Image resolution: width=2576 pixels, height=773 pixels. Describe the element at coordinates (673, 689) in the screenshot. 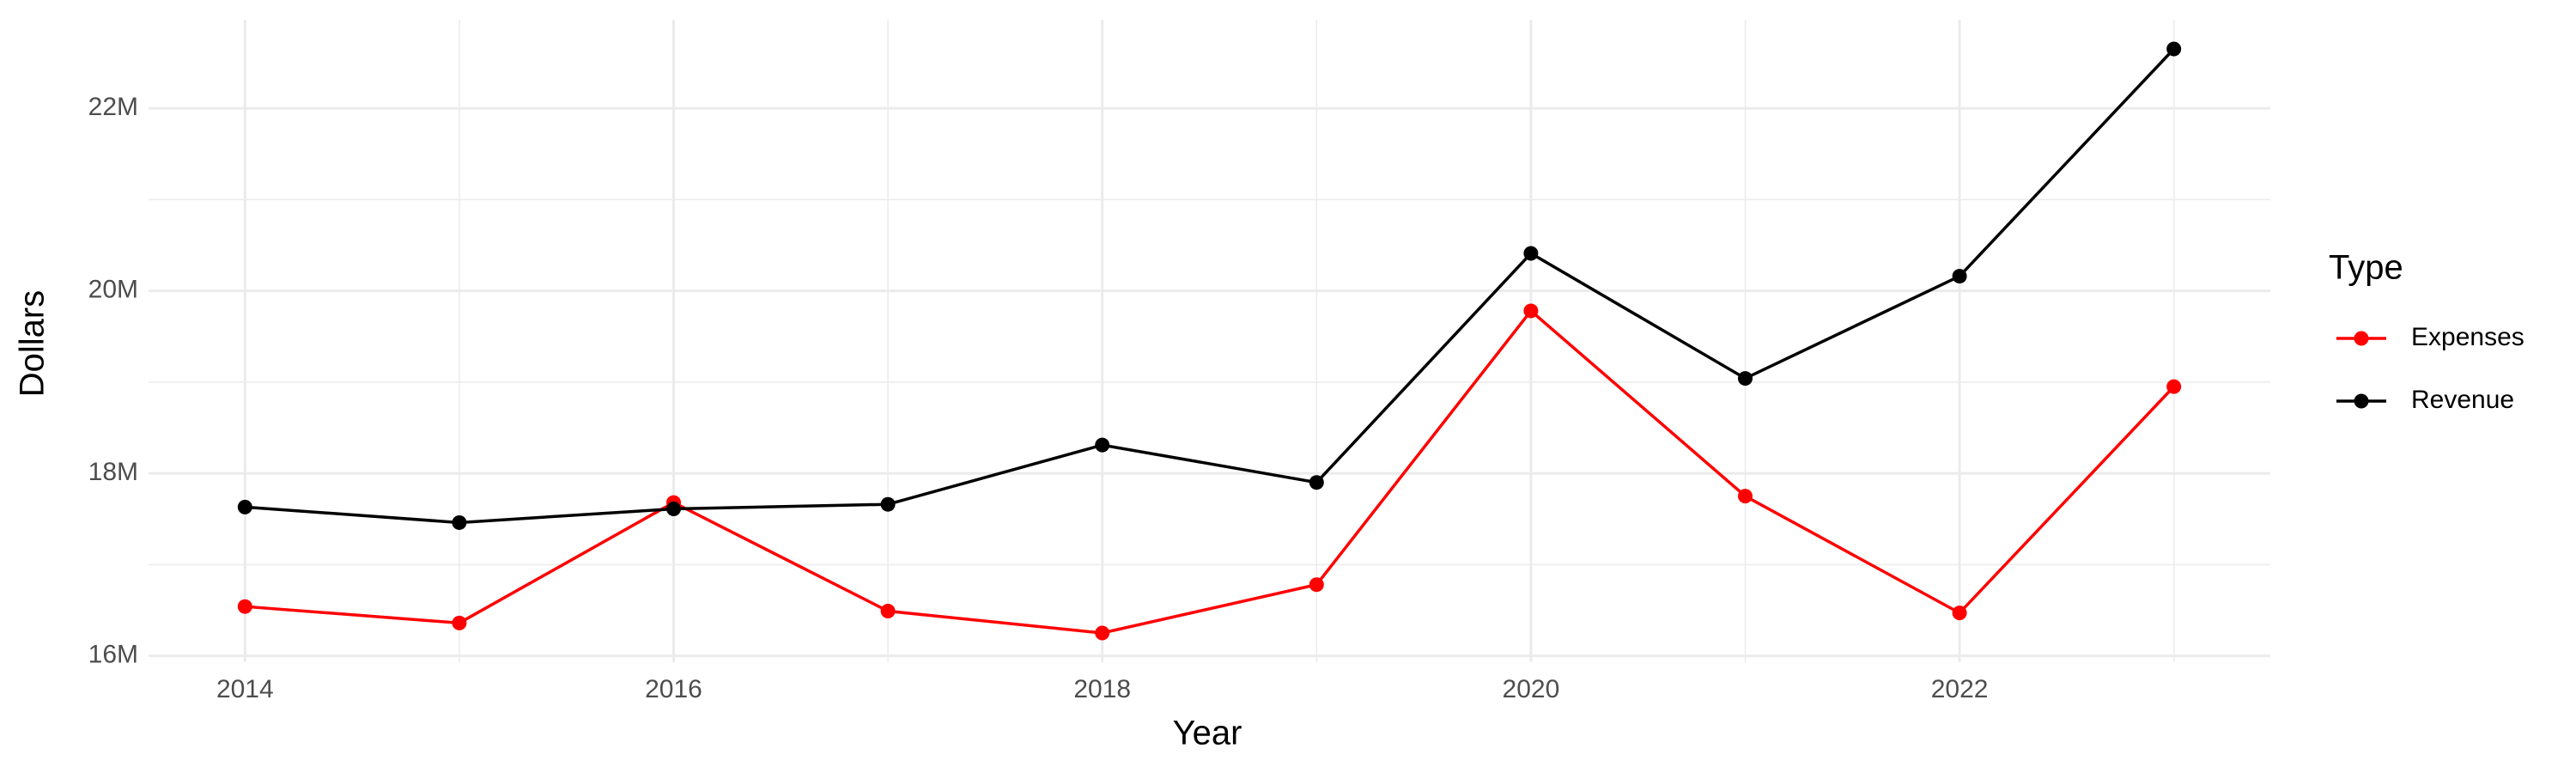

I see `x-tick-label: 2016` at that location.